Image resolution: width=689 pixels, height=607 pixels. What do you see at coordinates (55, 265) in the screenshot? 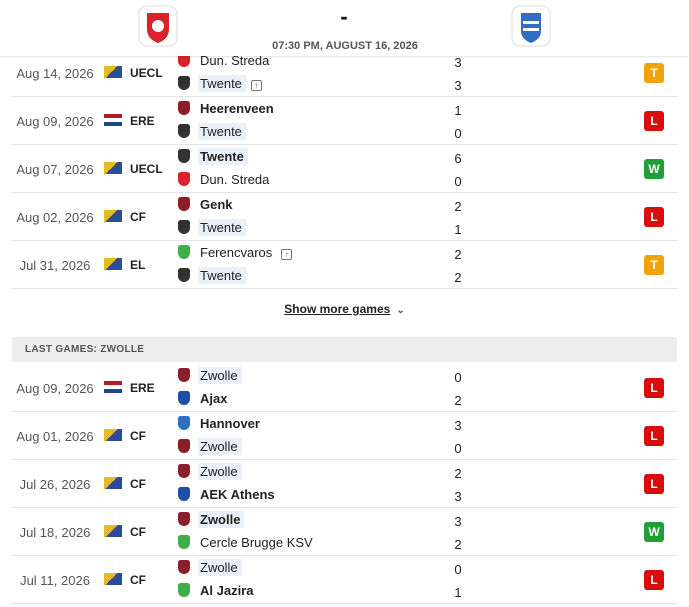
I see `game-date: Jul 31, 2026` at bounding box center [55, 265].